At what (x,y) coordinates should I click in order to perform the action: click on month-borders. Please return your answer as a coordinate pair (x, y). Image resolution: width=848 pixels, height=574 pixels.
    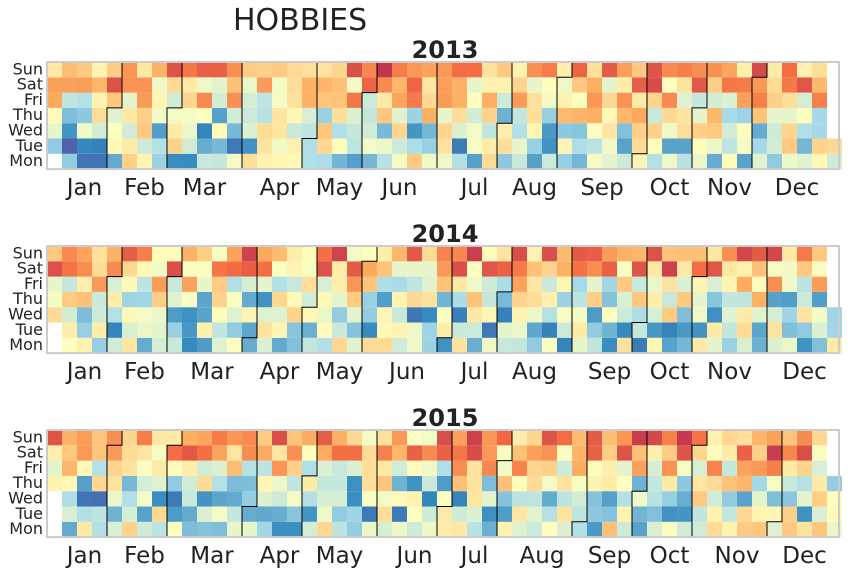
    Looking at the image, I should click on (437, 116).